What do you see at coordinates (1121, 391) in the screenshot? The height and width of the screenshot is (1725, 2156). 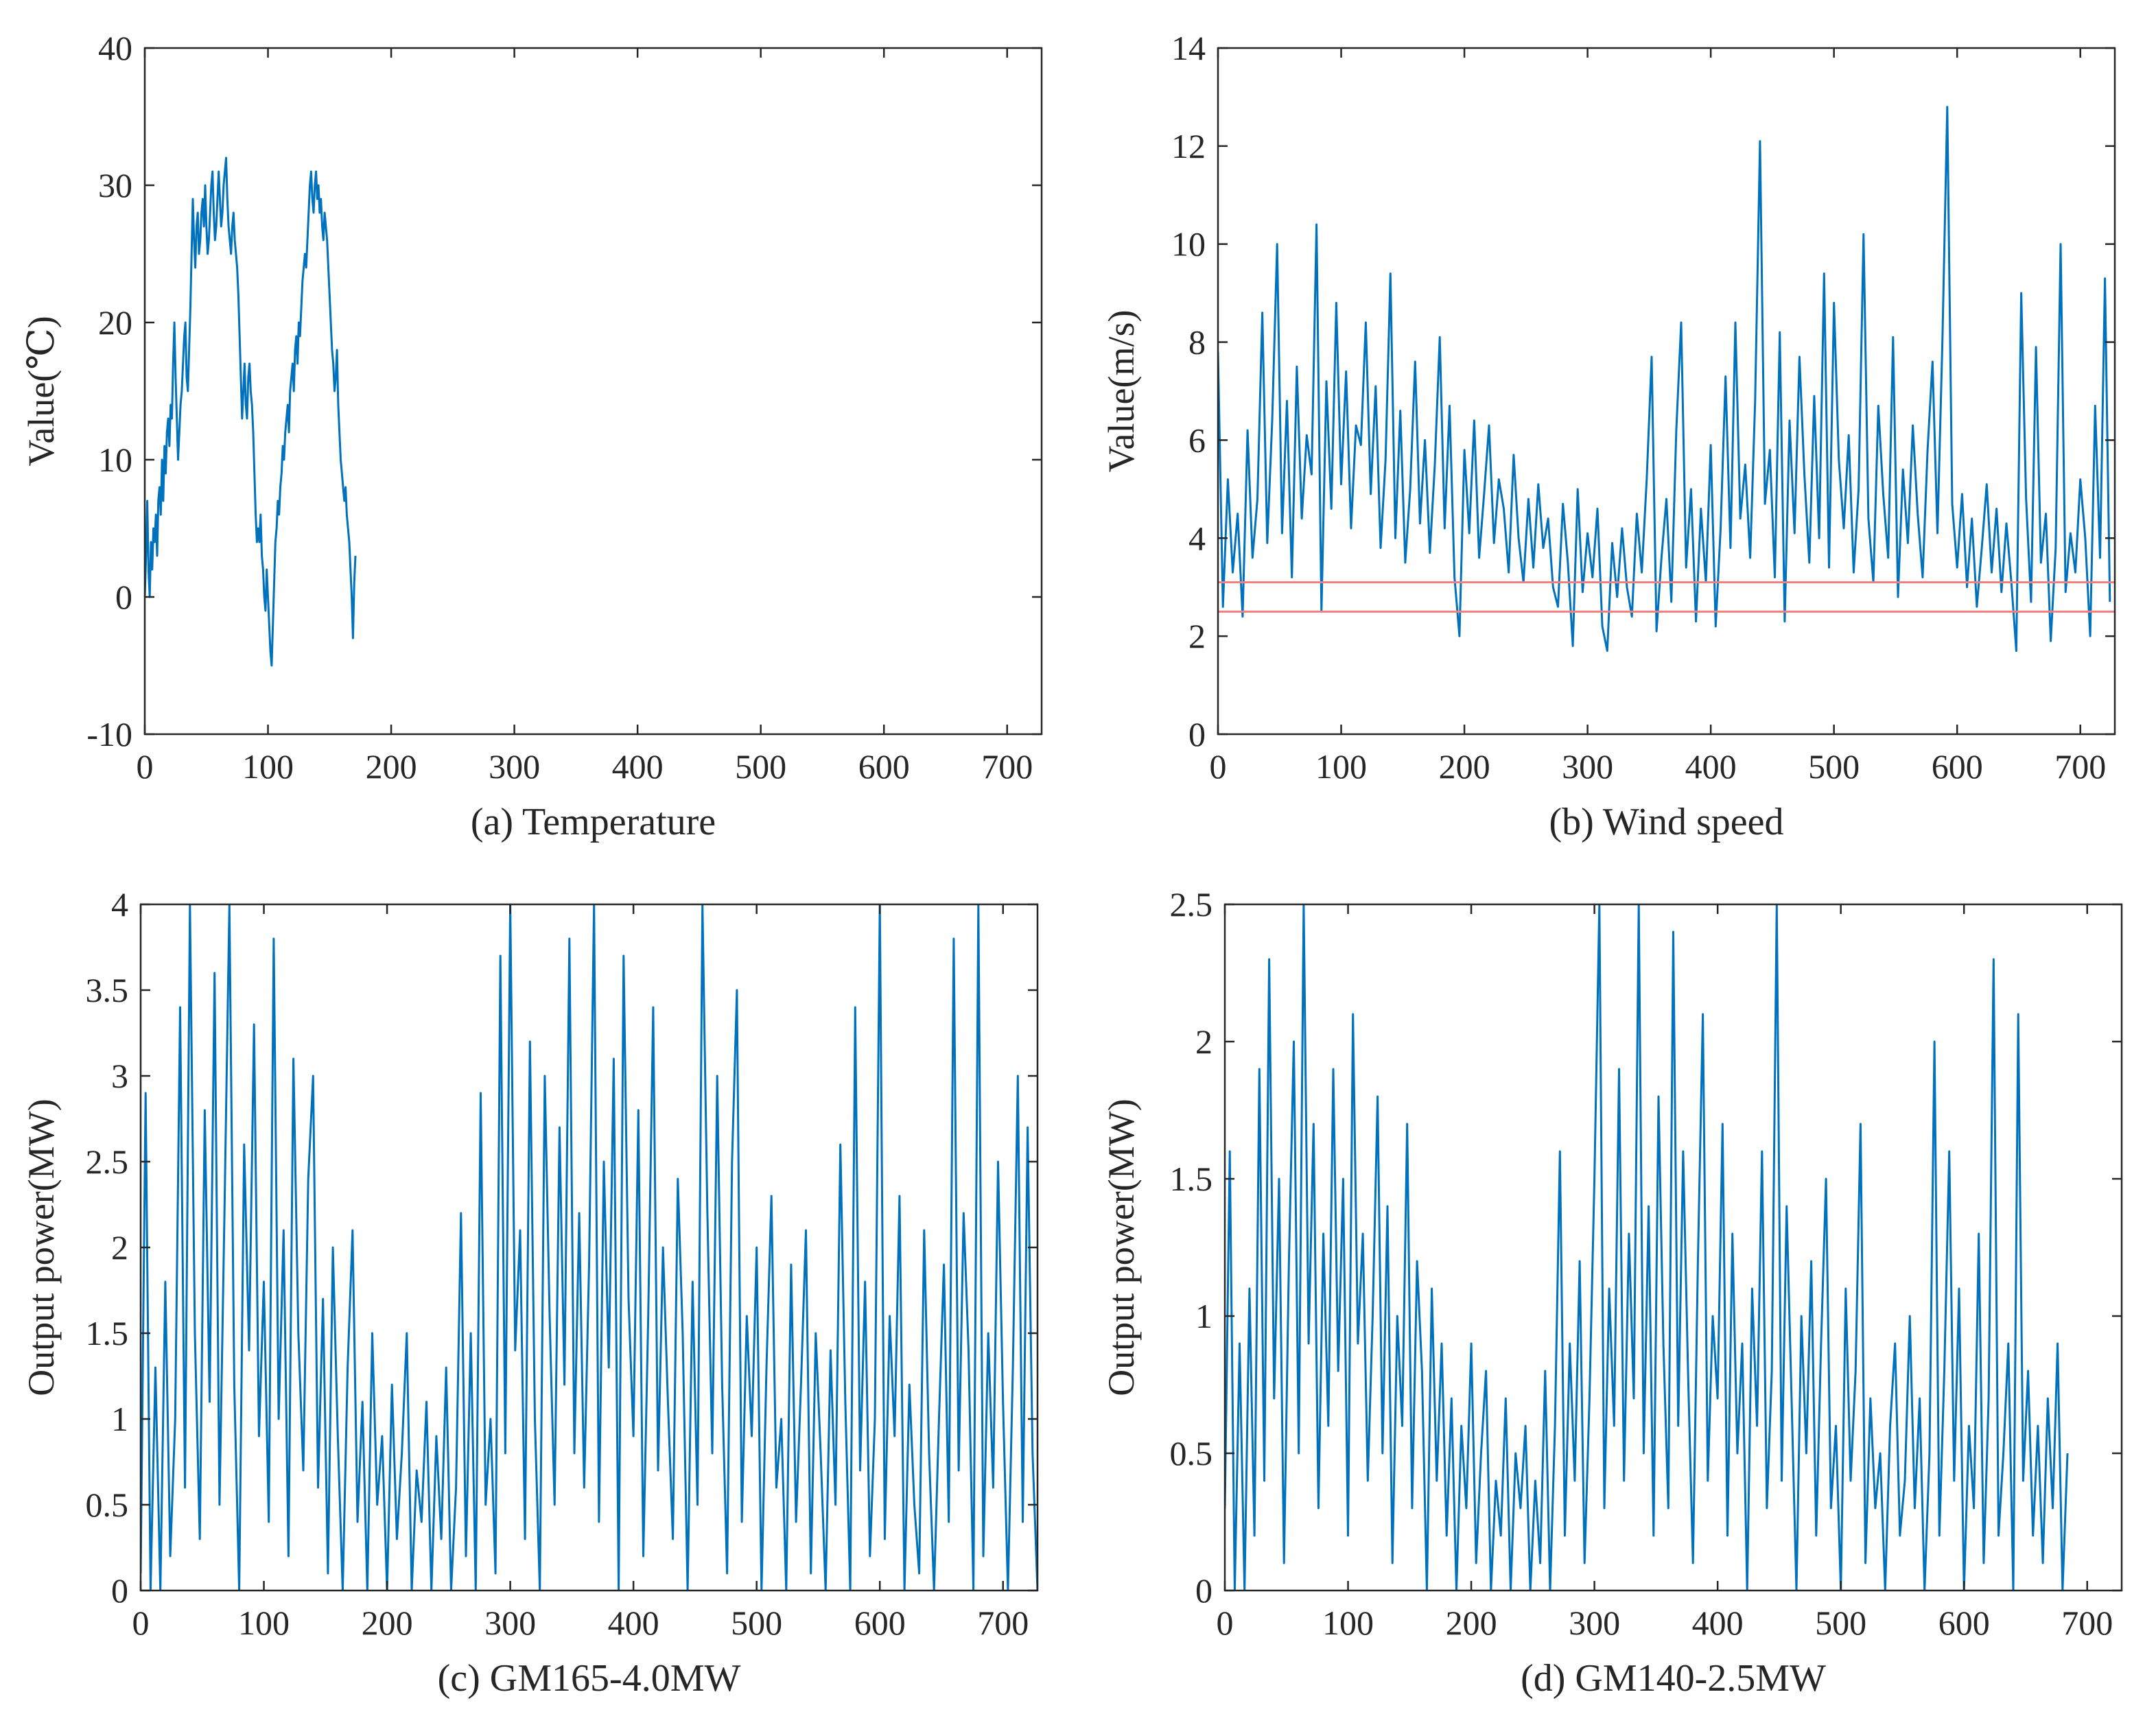 I see `wind-speed-y-axis-label: Value(m/s)` at bounding box center [1121, 391].